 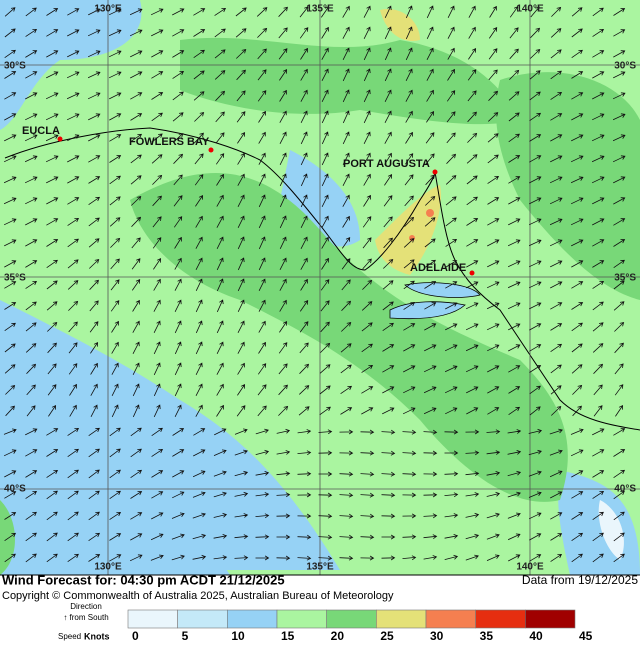 What do you see at coordinates (487, 636) in the screenshot?
I see `legend-value: 35` at bounding box center [487, 636].